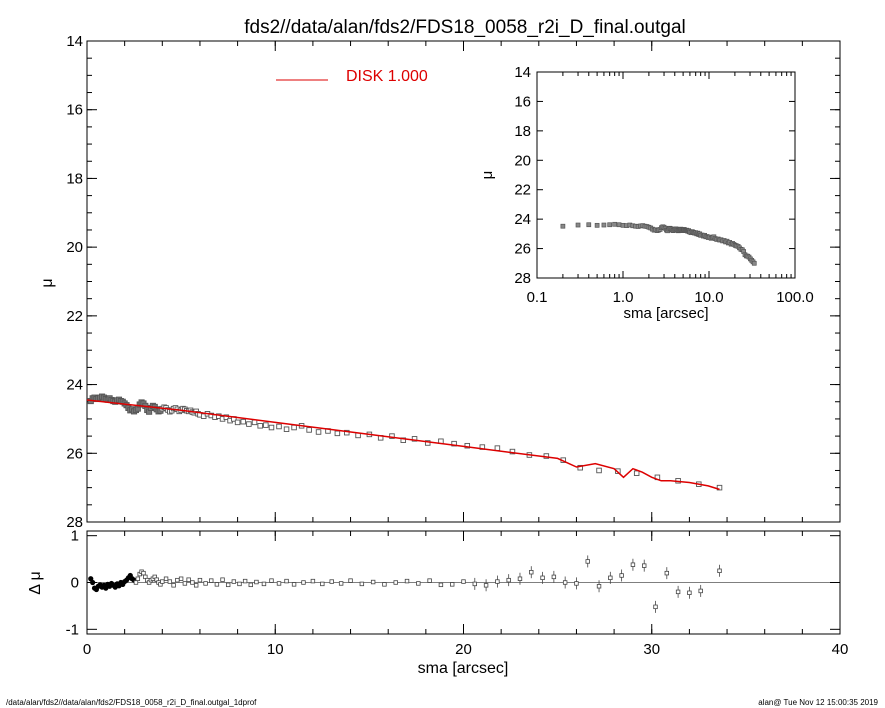 The width and height of the screenshot is (885, 708). I want to click on xtick-label: 10, so click(275, 649).